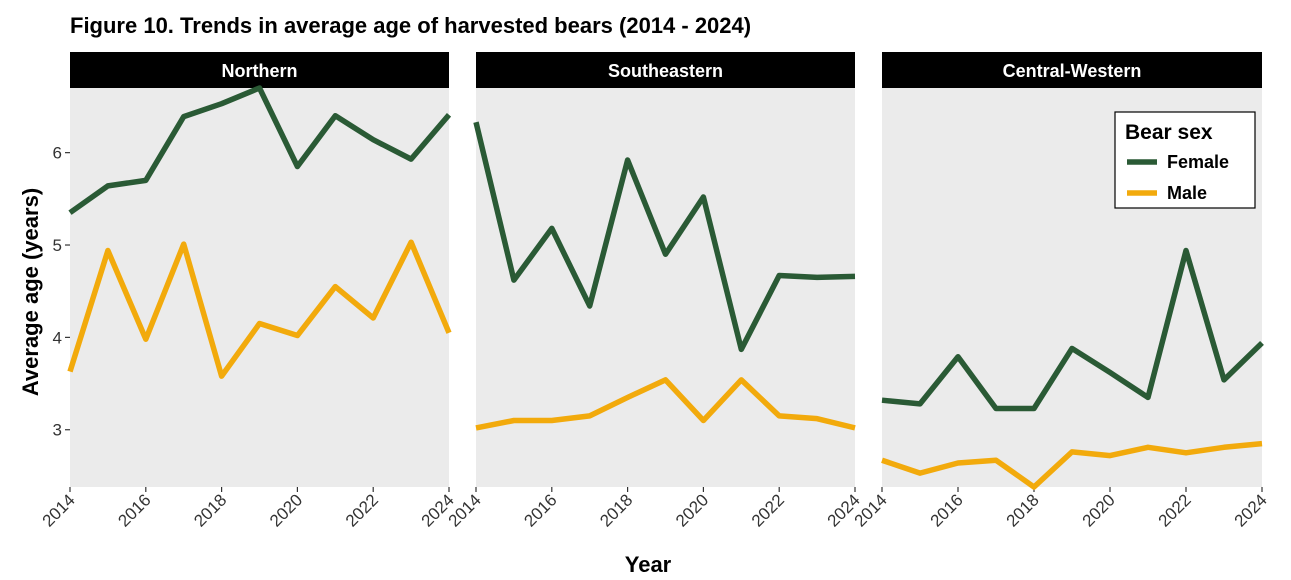  What do you see at coordinates (1187, 193) in the screenshot?
I see `legend-label: Male` at bounding box center [1187, 193].